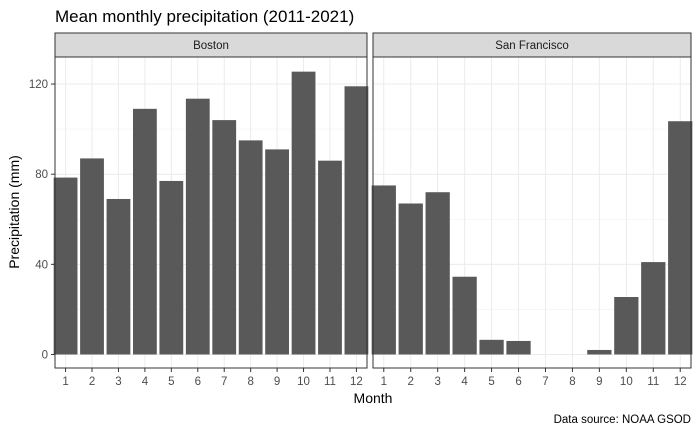 This screenshot has height=432, width=700. Describe the element at coordinates (38, 85) in the screenshot. I see `y-tick-label: 120` at that location.